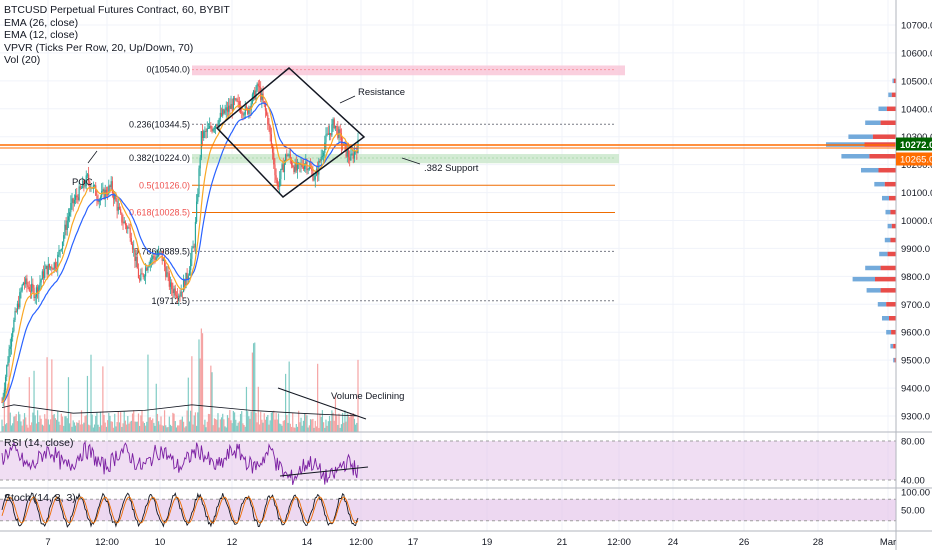 This screenshot has width=932, height=550. What do you see at coordinates (180, 380) in the screenshot?
I see `volume-bars` at bounding box center [180, 380].